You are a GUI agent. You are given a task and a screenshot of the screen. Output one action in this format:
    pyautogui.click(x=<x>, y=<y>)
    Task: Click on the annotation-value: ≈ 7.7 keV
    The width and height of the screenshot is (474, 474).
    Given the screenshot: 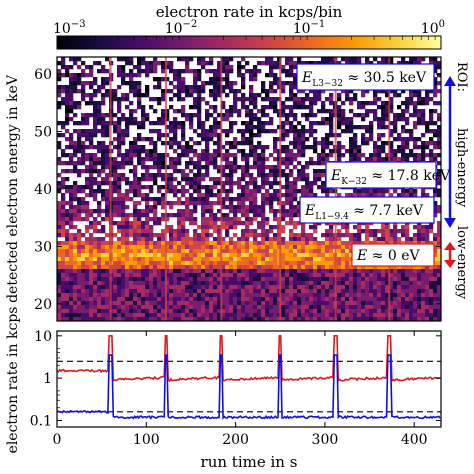 What is the action you would take?
    pyautogui.click(x=386, y=211)
    